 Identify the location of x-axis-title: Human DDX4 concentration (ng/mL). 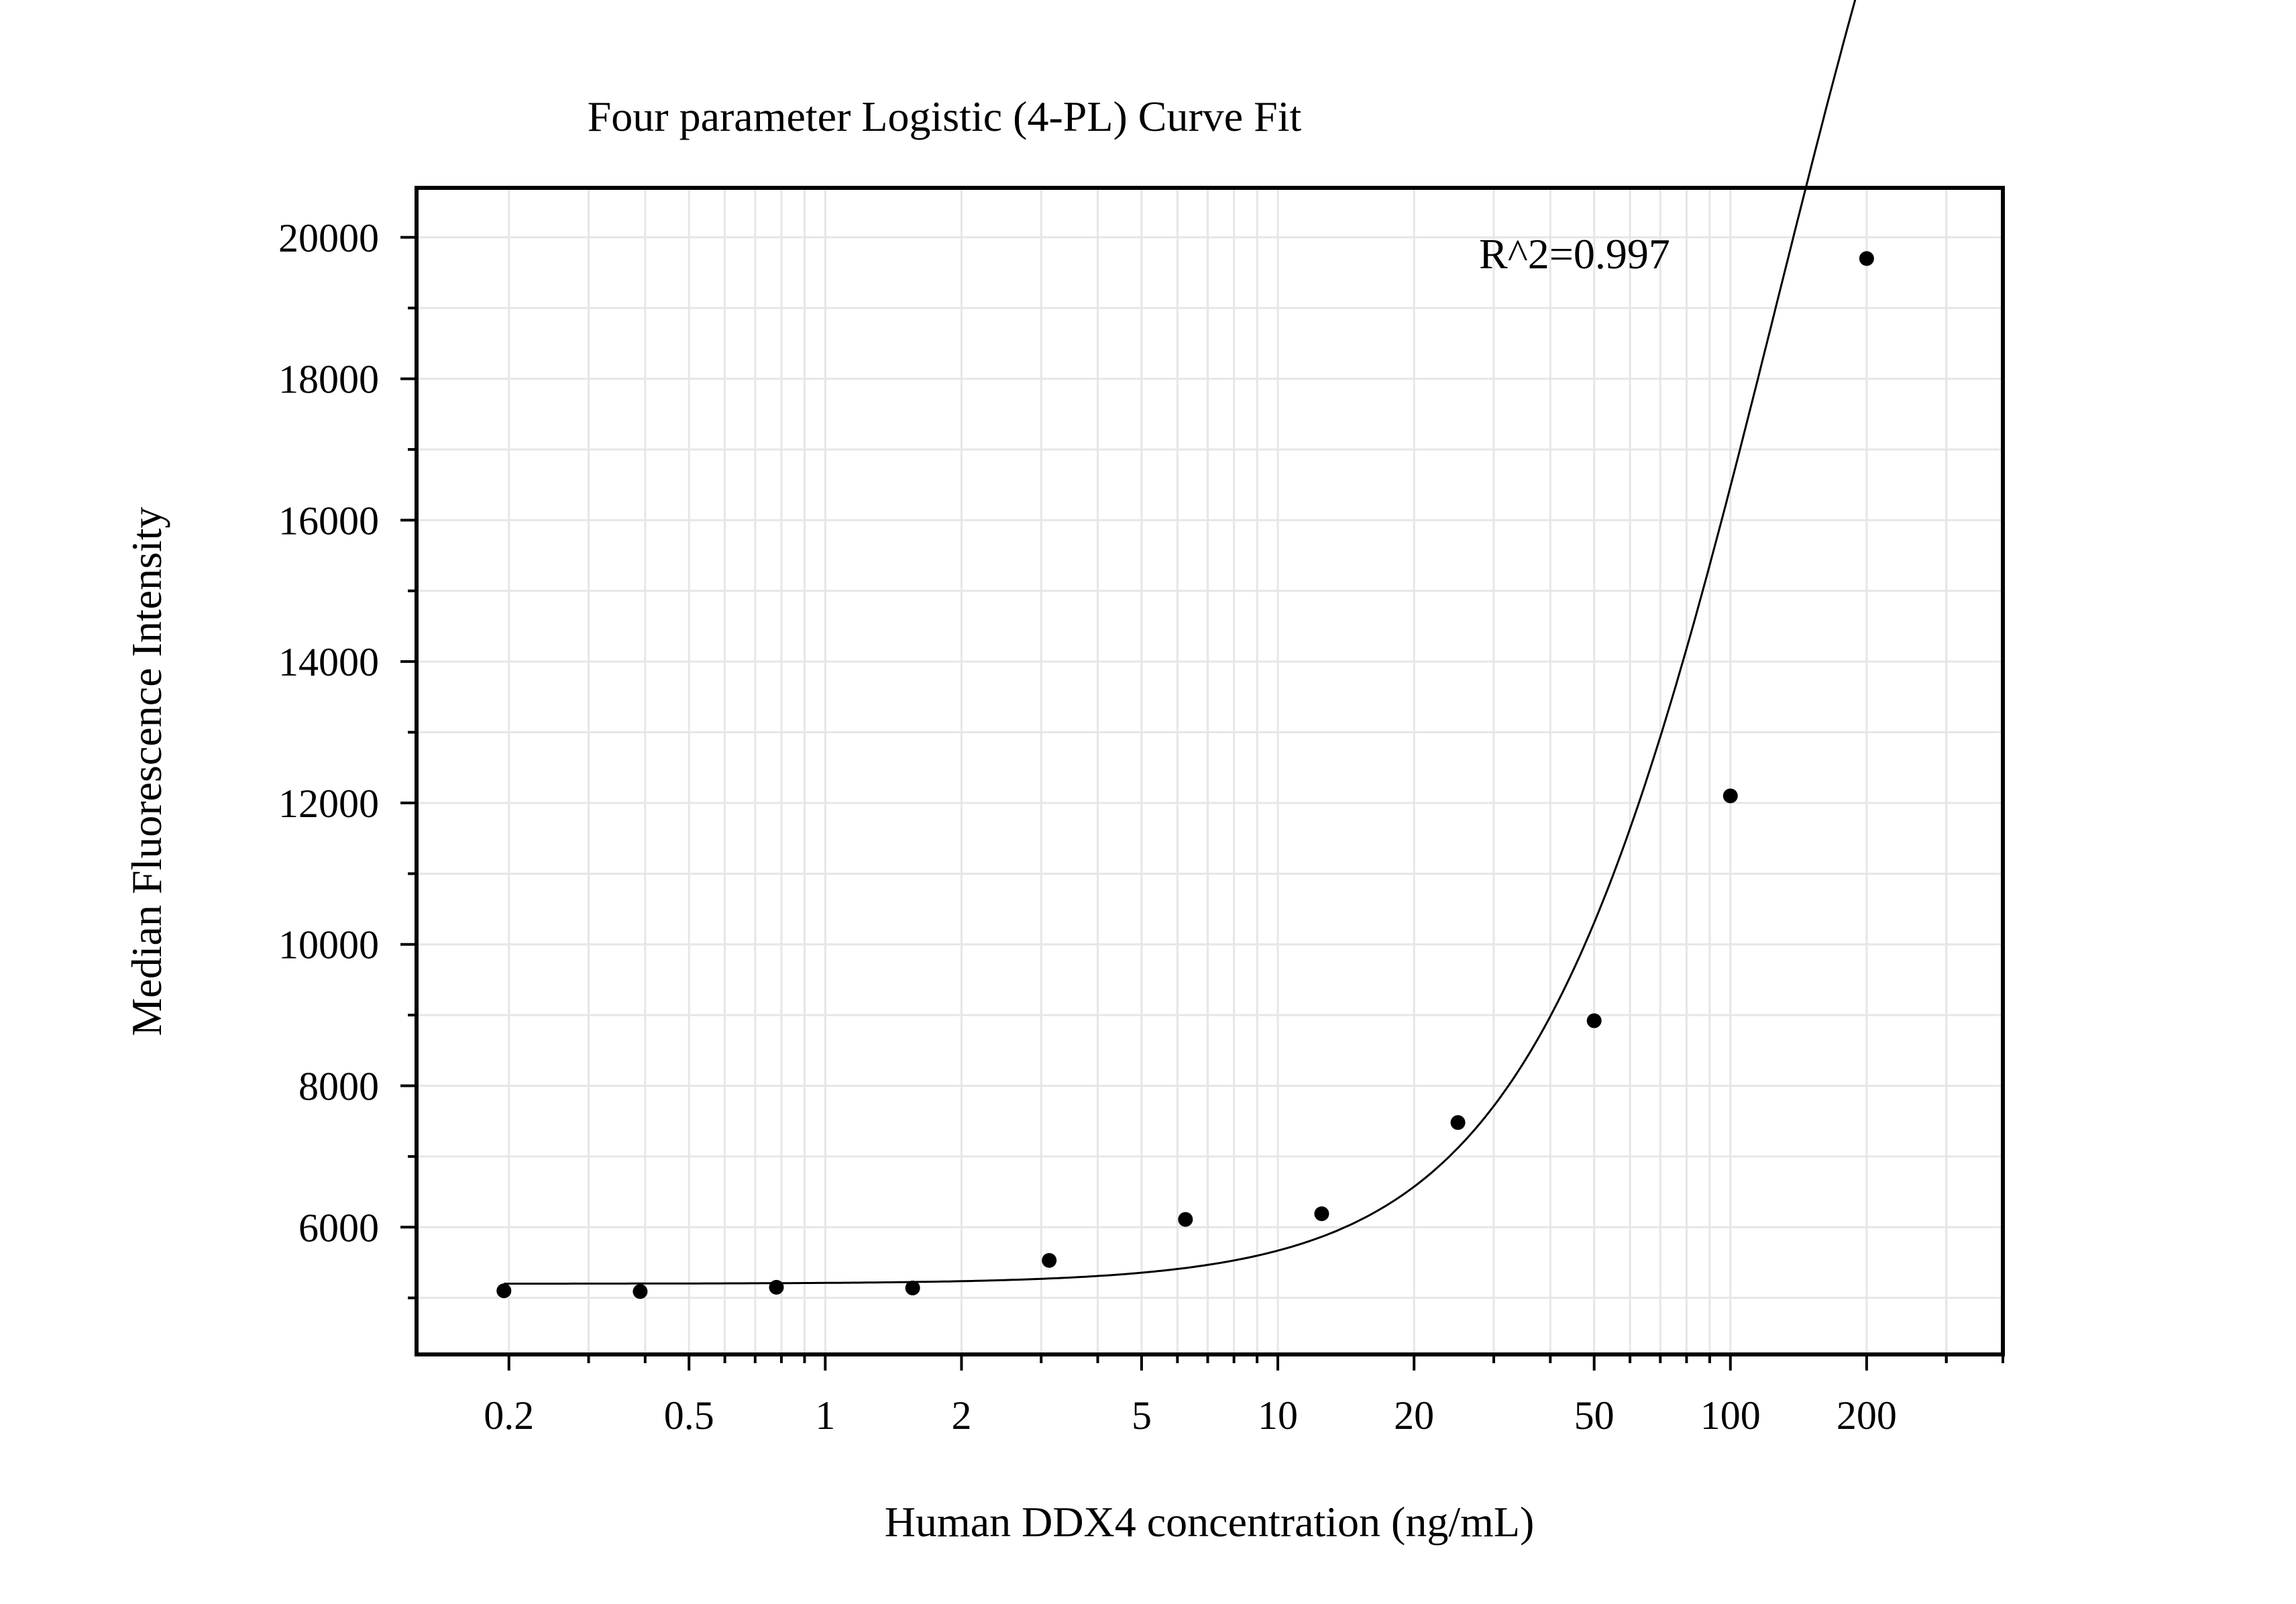
(1210, 1522).